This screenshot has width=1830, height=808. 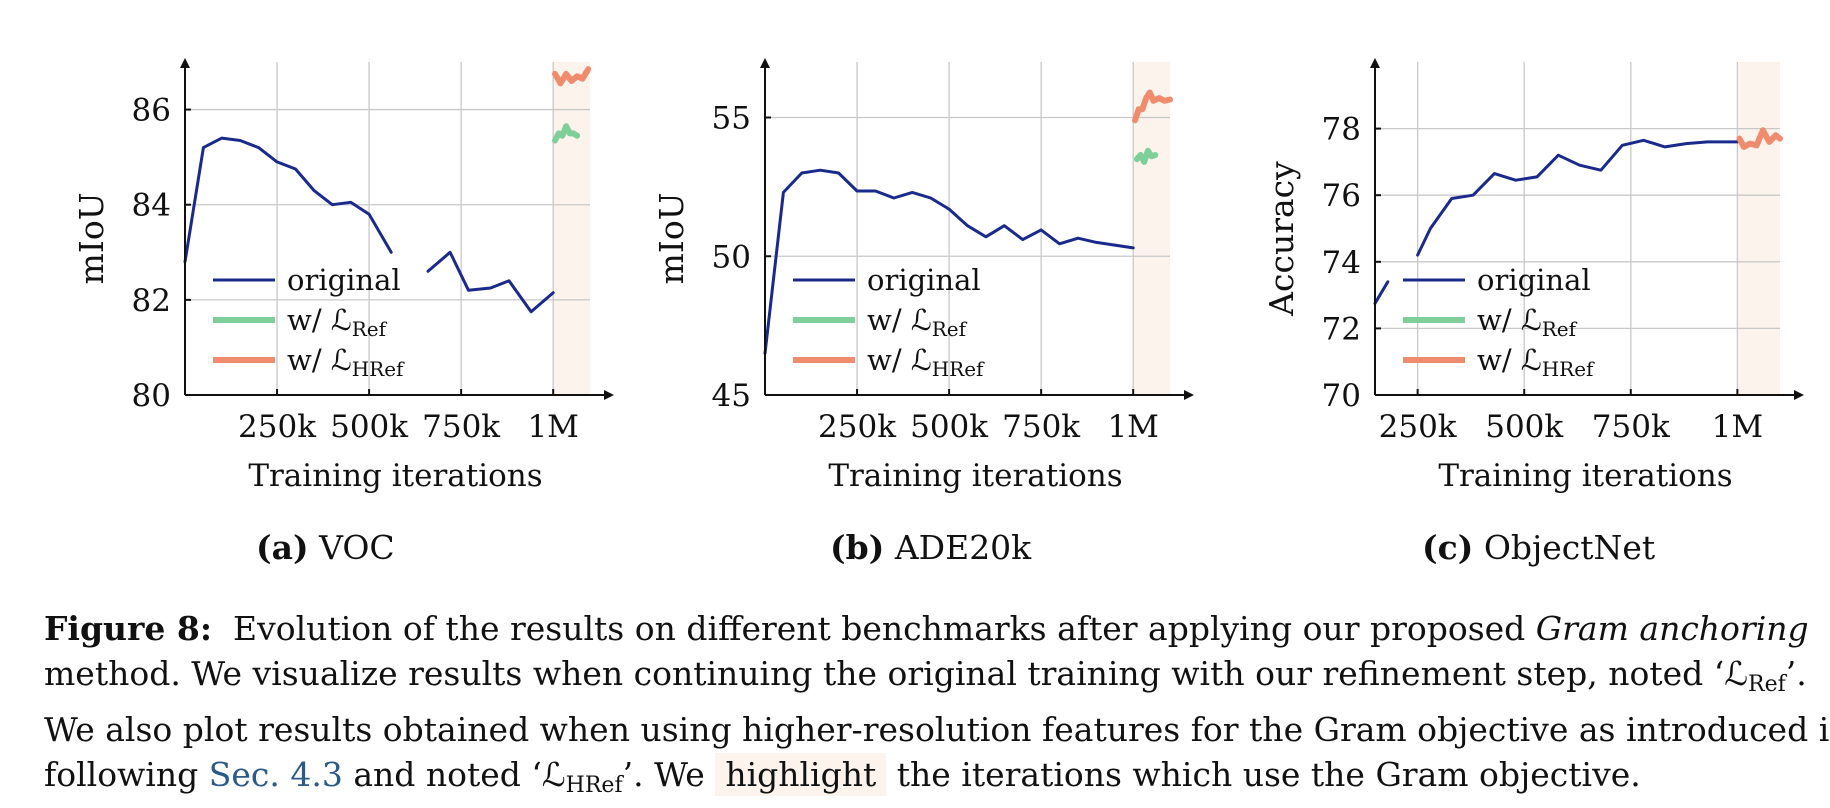 I want to click on y-tick-label-1: 50, so click(x=731, y=257).